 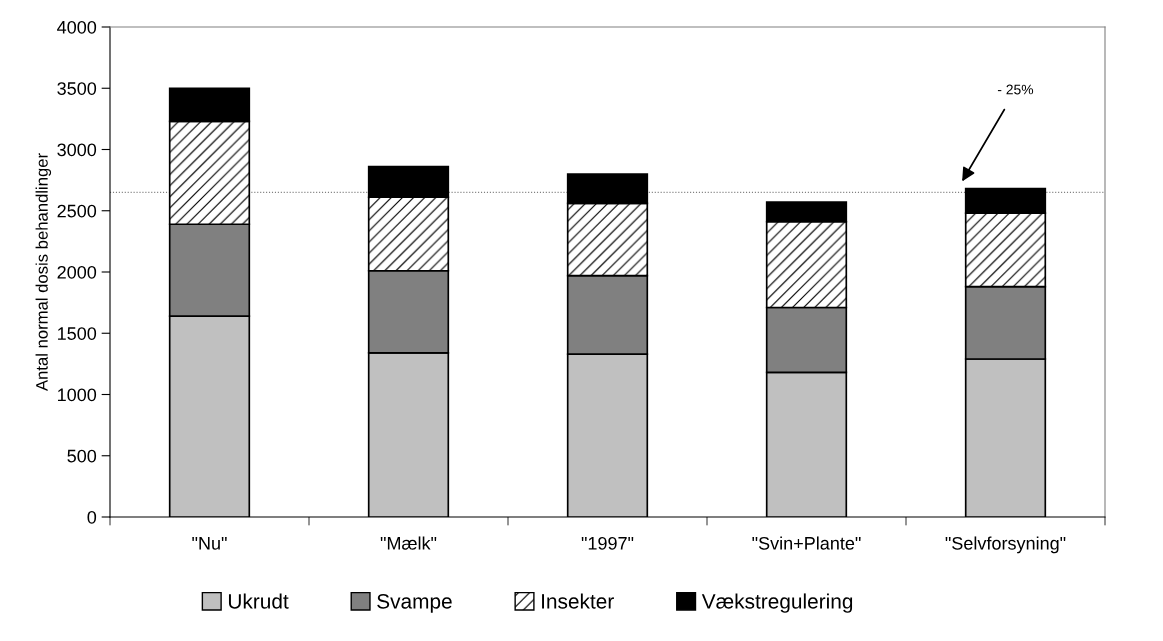 What do you see at coordinates (77, 333) in the screenshot?
I see `y-tick-label: 1500` at bounding box center [77, 333].